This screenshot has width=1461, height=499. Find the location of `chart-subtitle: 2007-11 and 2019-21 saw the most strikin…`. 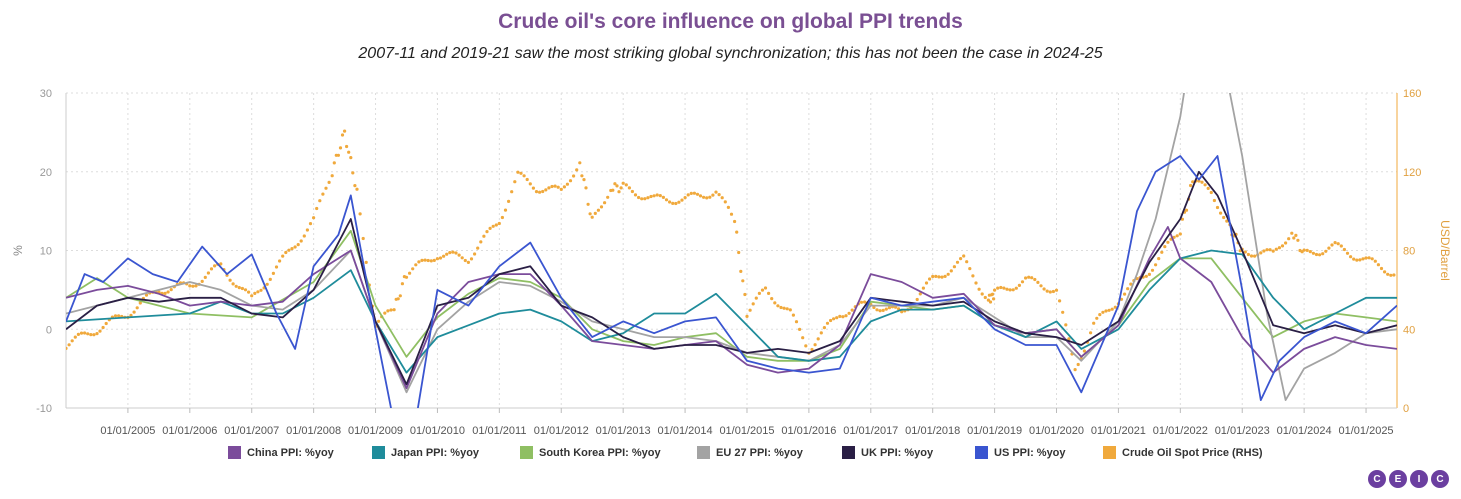

chart-subtitle: 2007-11 and 2019-21 saw the most strikin… is located at coordinates (730, 53).